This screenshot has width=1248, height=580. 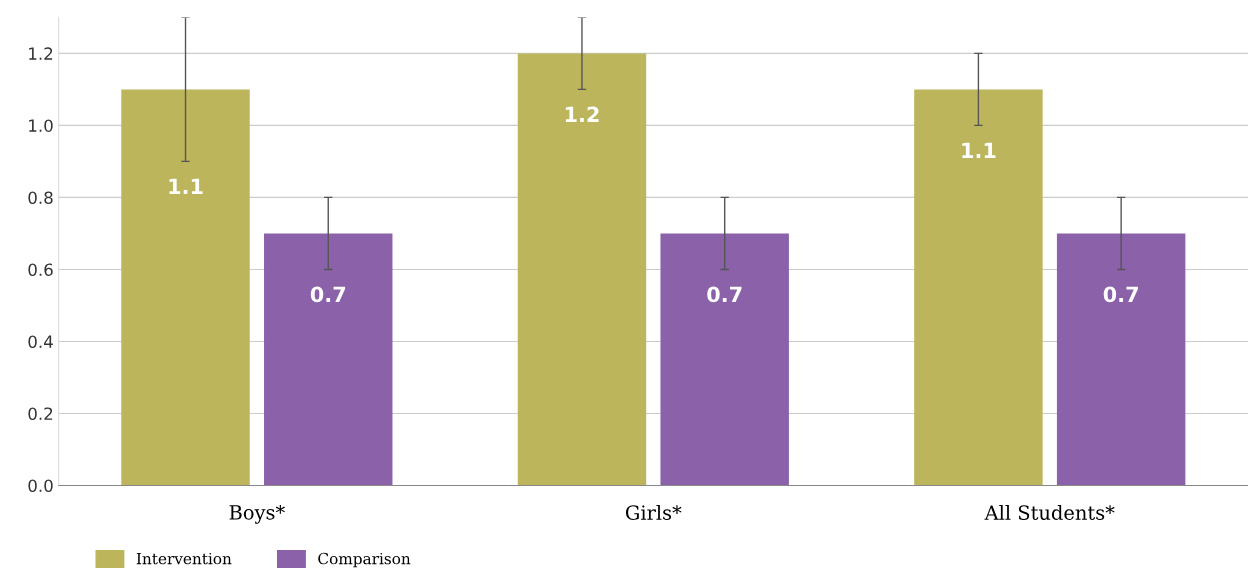 What do you see at coordinates (41, 125) in the screenshot?
I see `y-tick-label: 1.0` at bounding box center [41, 125].